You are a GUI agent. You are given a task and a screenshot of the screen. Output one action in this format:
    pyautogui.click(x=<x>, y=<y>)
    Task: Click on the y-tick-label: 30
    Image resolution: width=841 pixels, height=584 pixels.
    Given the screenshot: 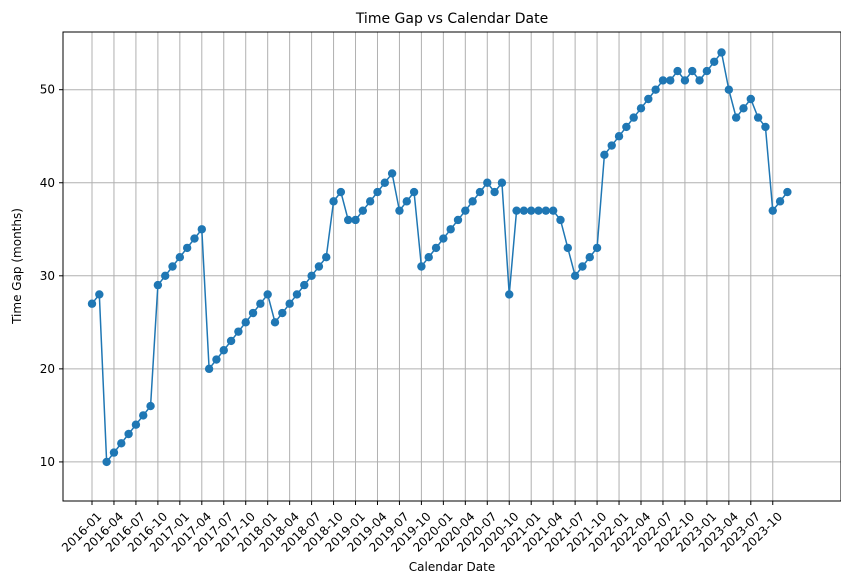 What is the action you would take?
    pyautogui.click(x=47, y=276)
    